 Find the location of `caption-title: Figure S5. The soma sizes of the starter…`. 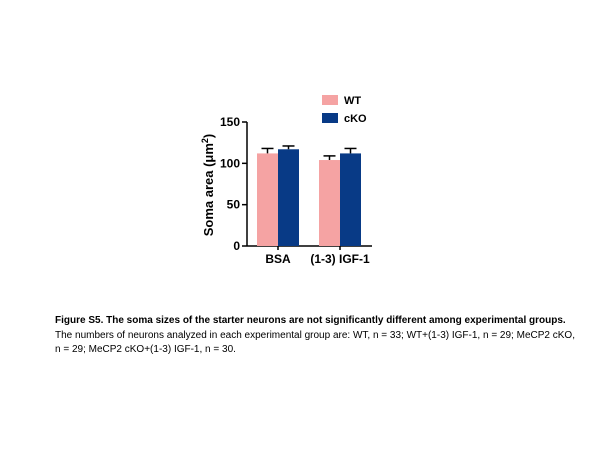

caption-title: Figure S5. The soma sizes of the starter… is located at coordinates (310, 320).